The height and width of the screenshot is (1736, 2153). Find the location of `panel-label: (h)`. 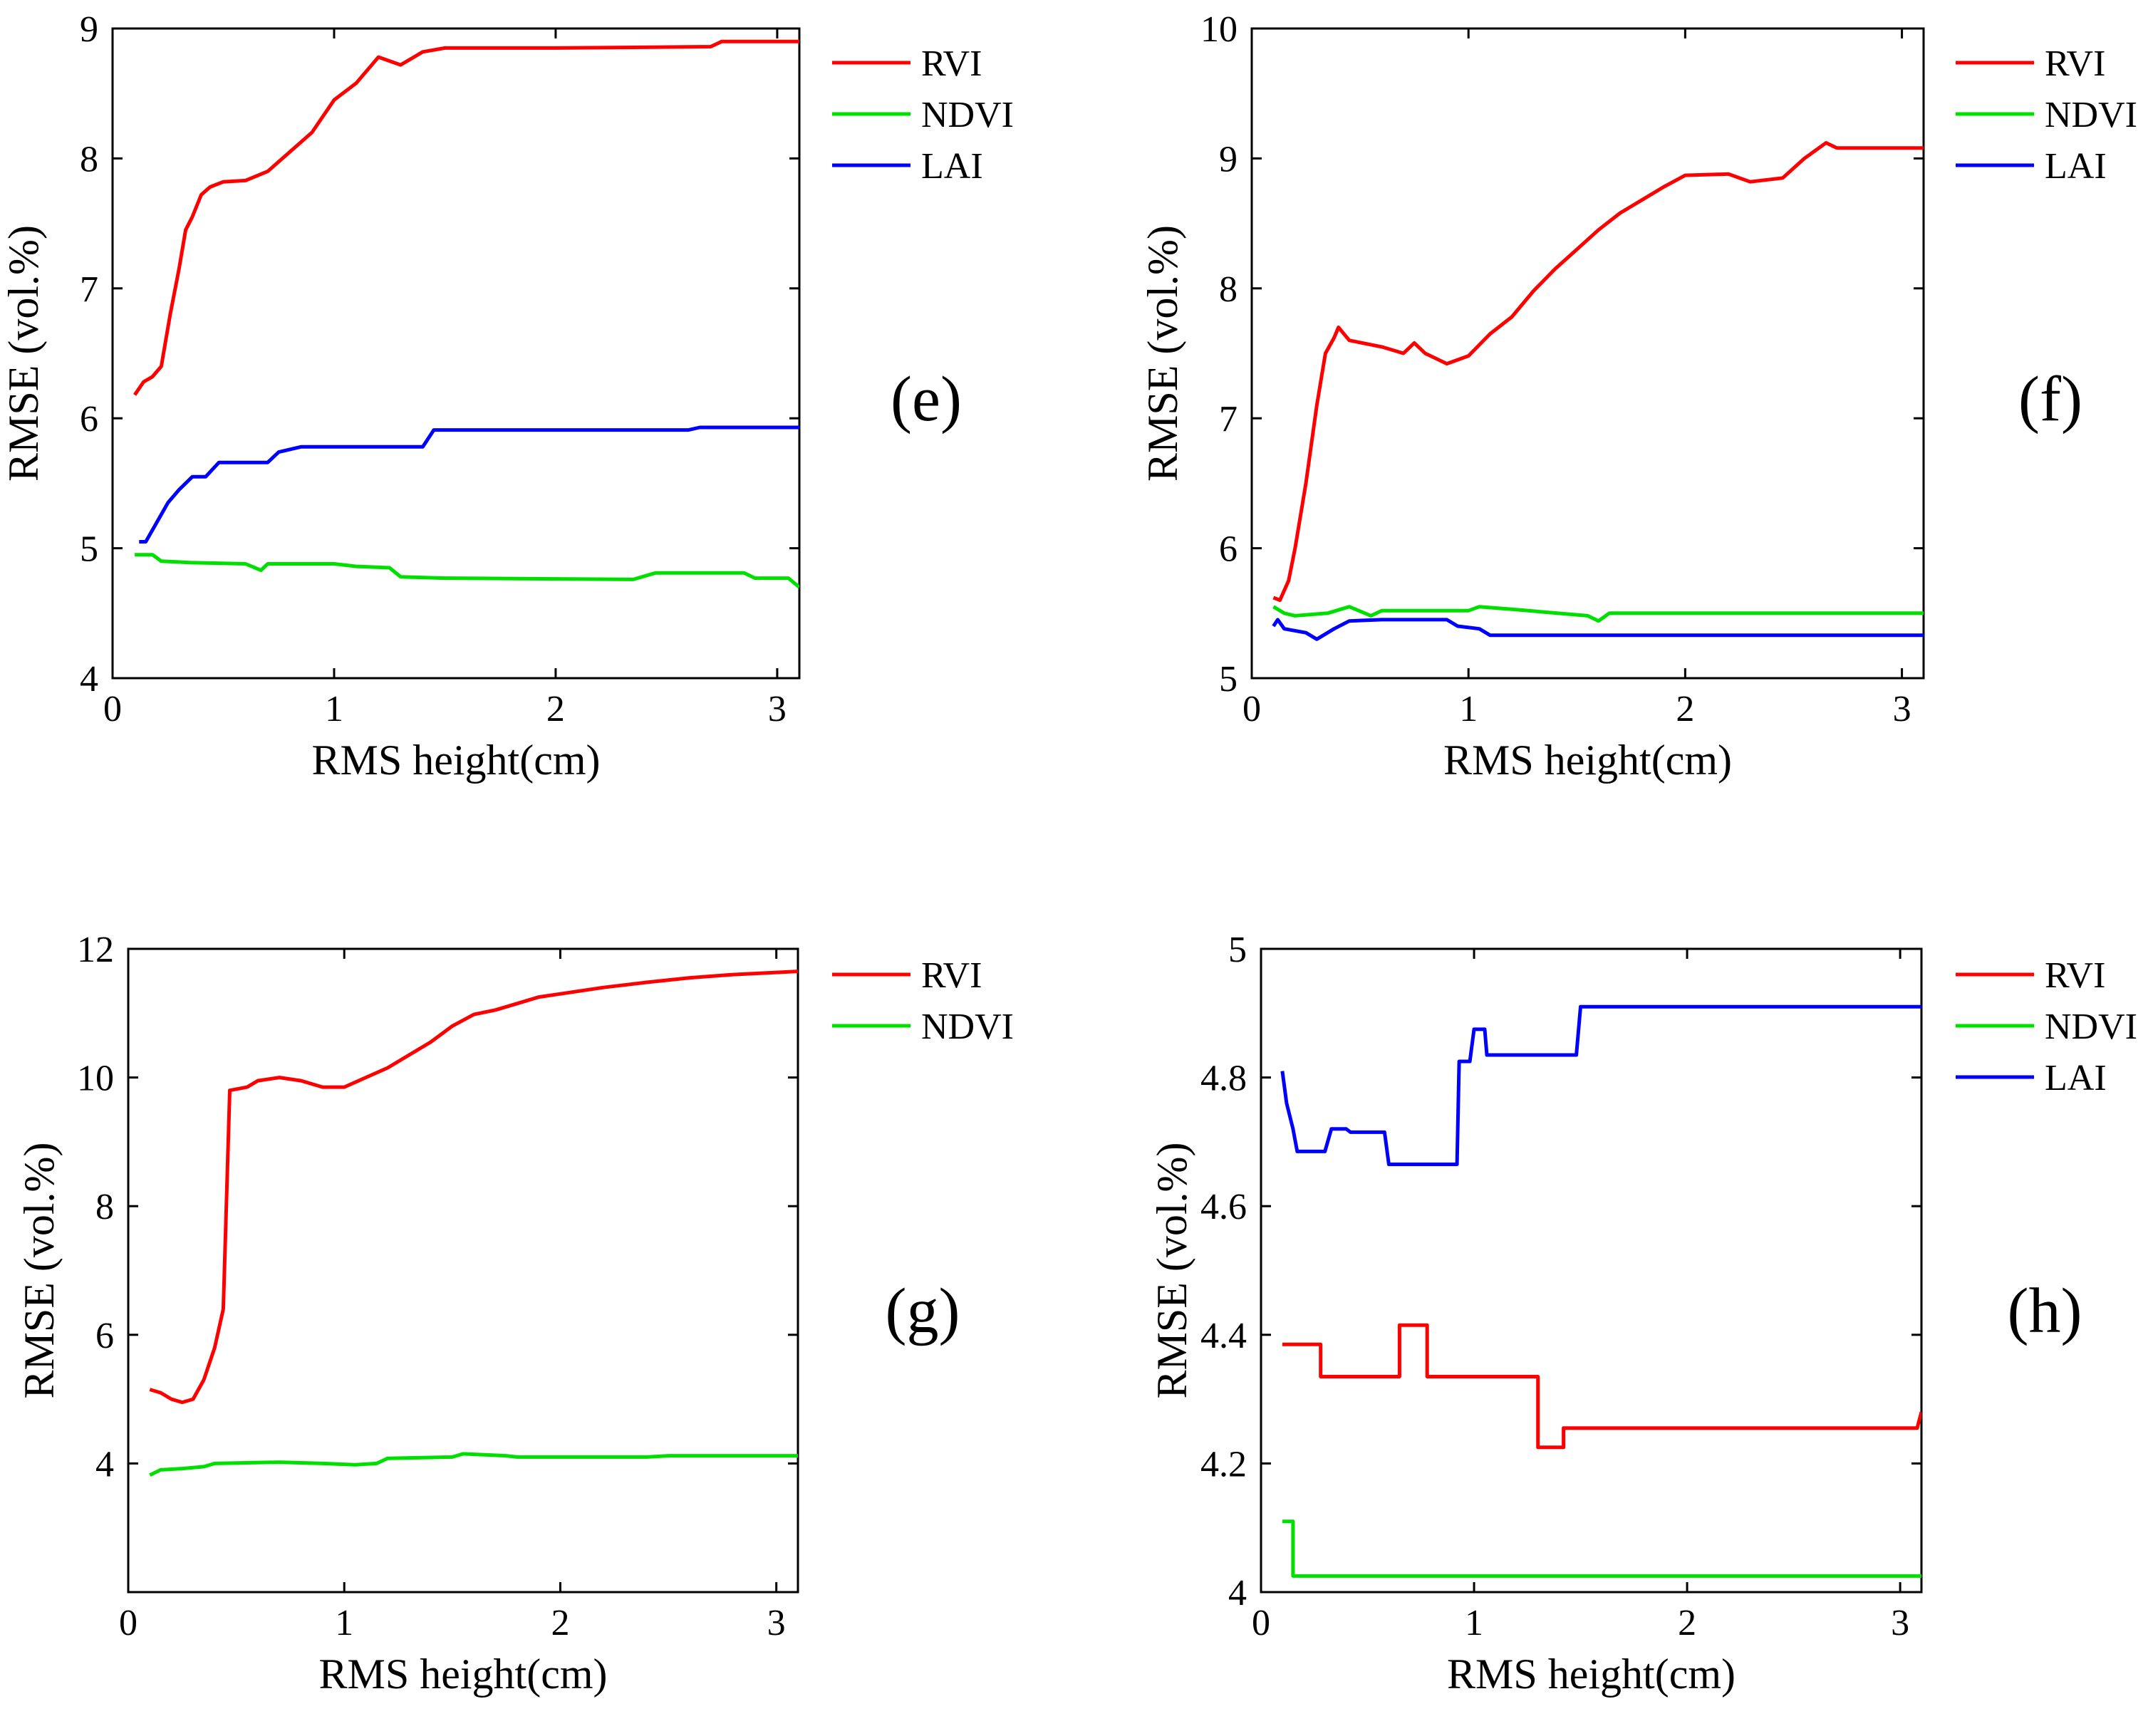

panel-label: (h) is located at coordinates (2045, 1311).